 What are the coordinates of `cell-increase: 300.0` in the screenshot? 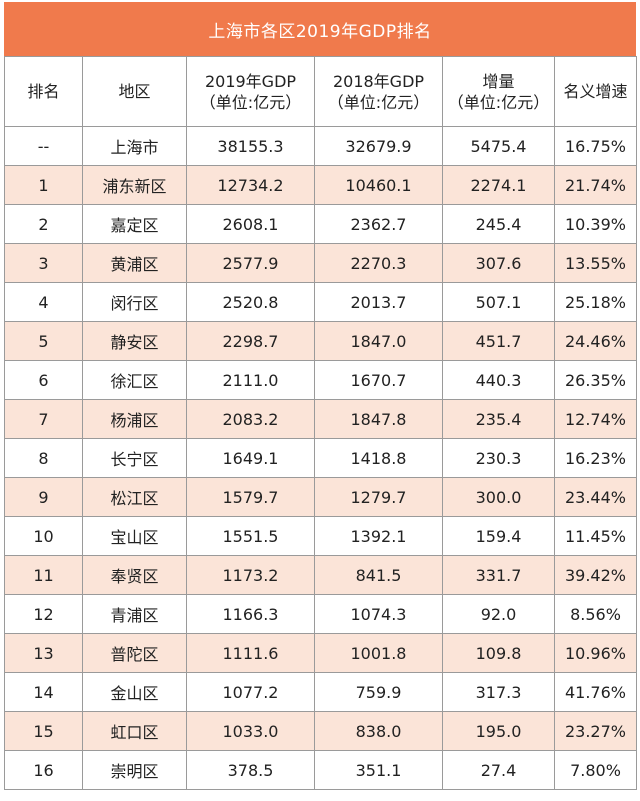 It's located at (498, 497).